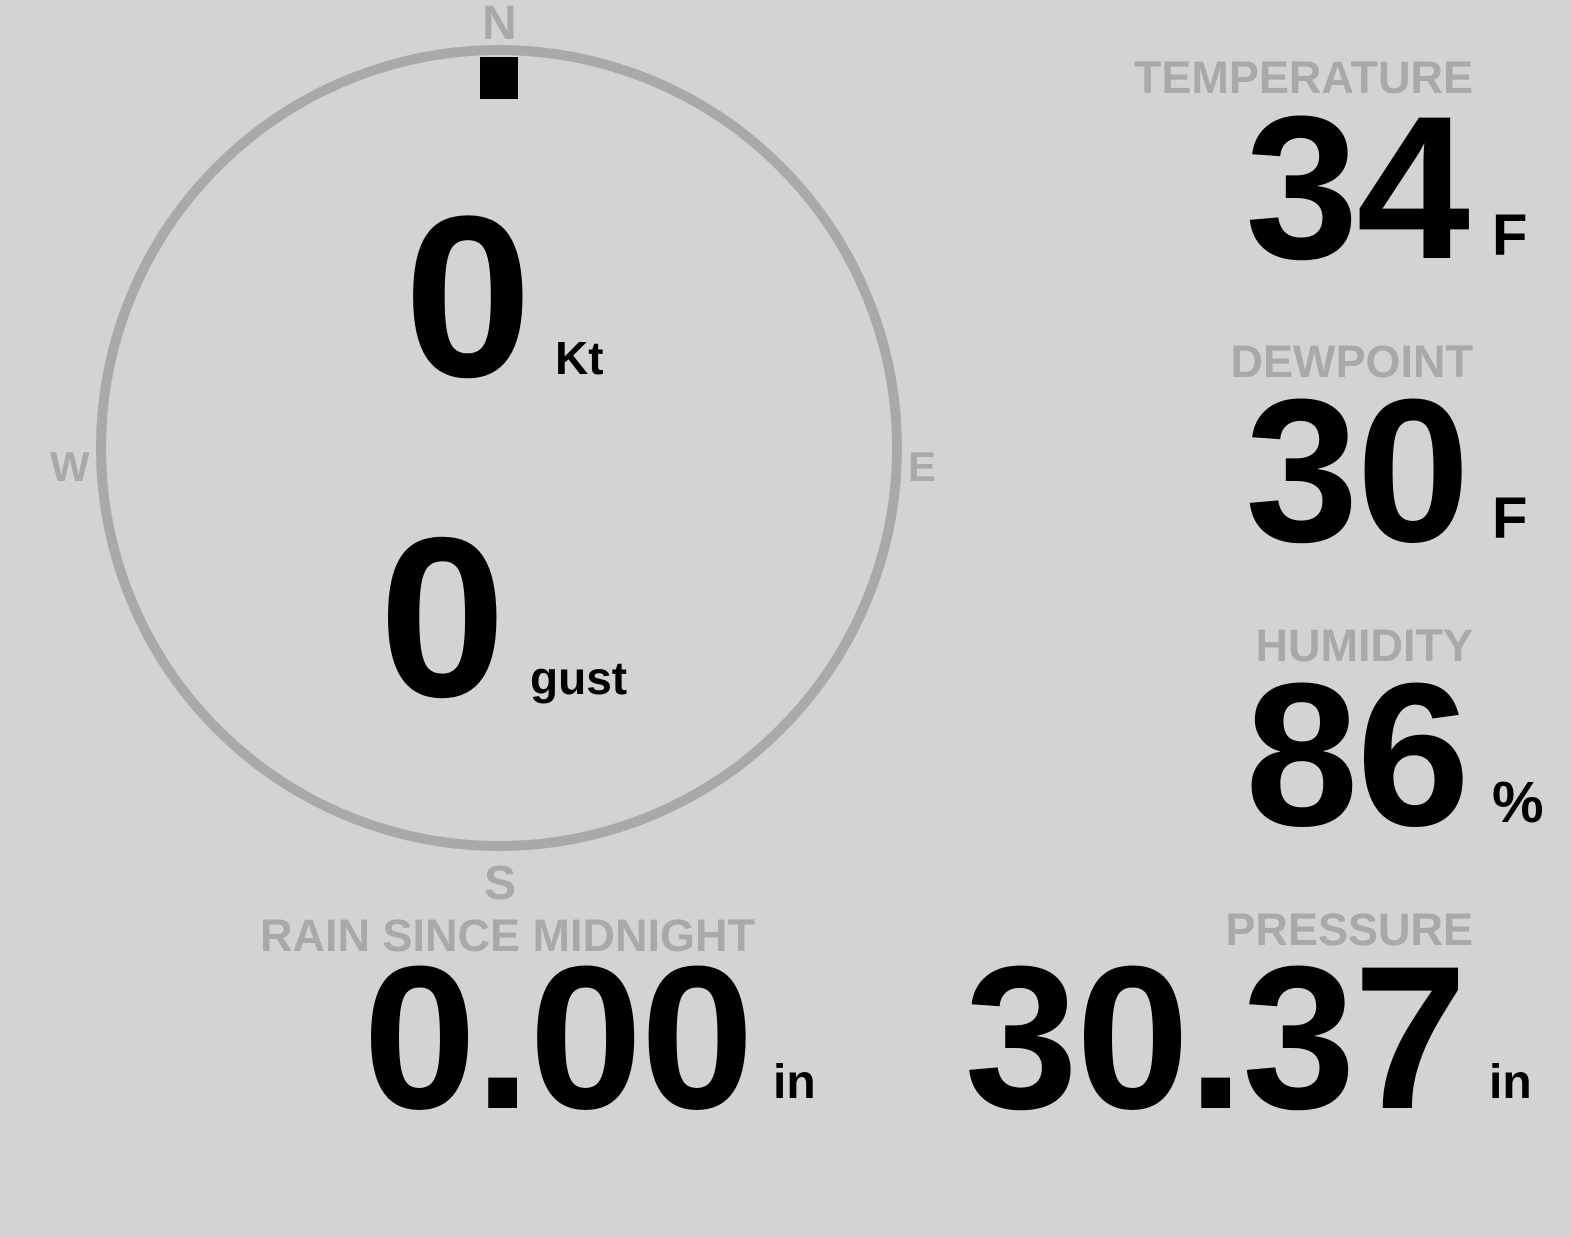 This screenshot has width=1571, height=1237. What do you see at coordinates (1510, 518) in the screenshot?
I see `dewpoint-unit: F` at bounding box center [1510, 518].